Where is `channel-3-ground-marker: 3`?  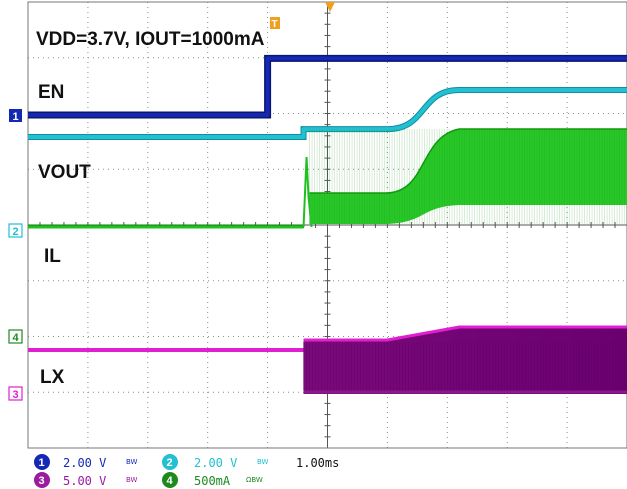
channel-3-ground-marker: 3 is located at coordinates (15, 393).